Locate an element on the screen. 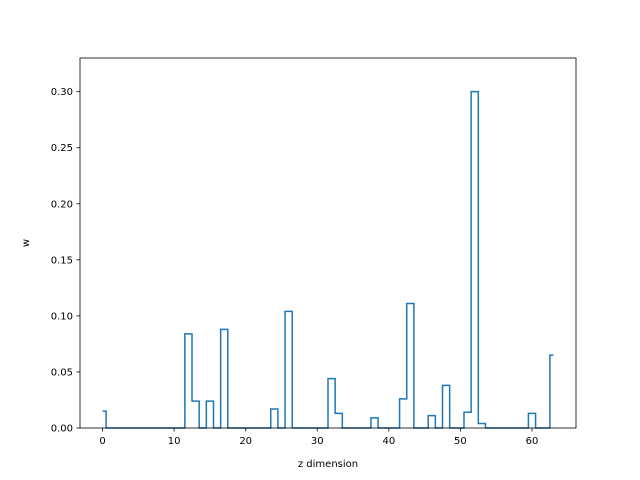  x-tick-label: 10 is located at coordinates (174, 441).